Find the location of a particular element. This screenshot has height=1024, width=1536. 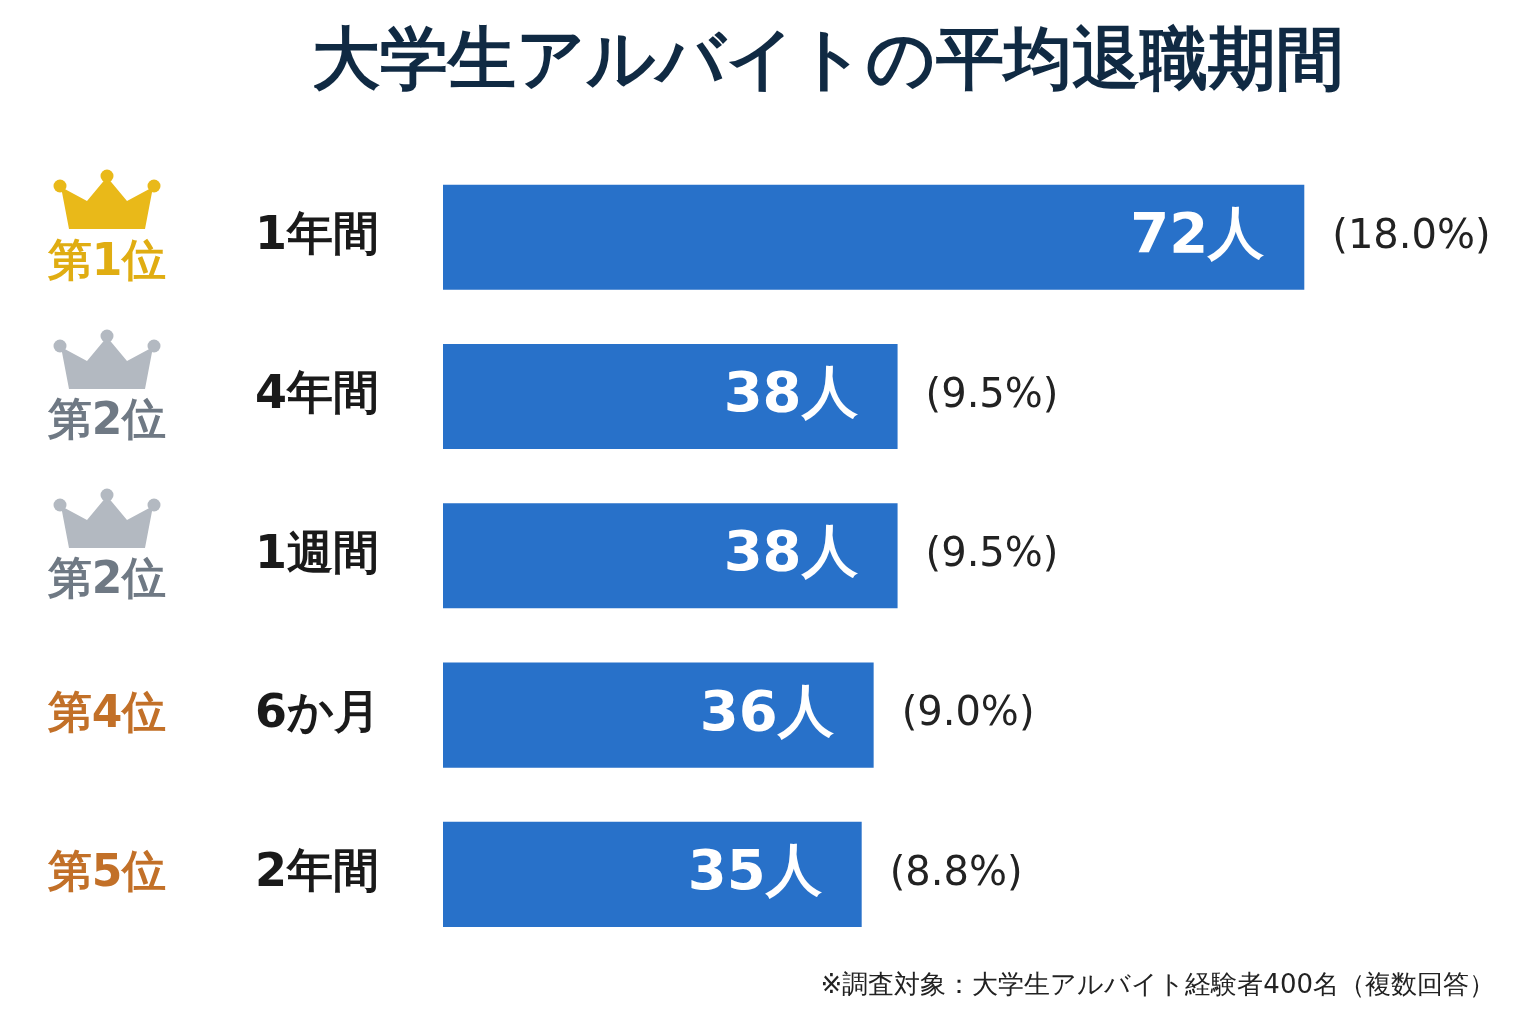

data-label: 36人 is located at coordinates (766, 710).